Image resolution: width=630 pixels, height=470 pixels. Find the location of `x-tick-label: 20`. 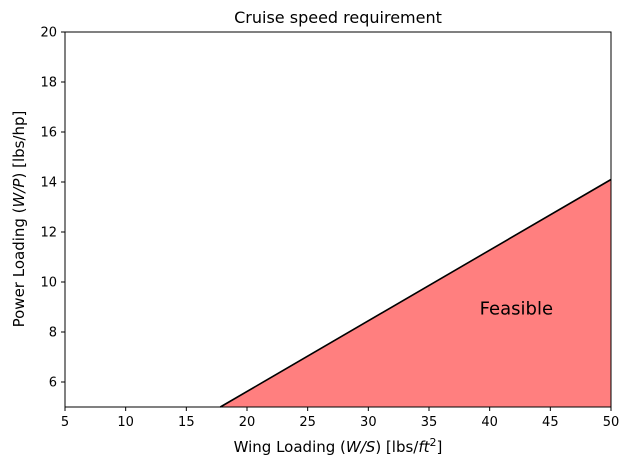

x-tick-label: 20 is located at coordinates (247, 422).